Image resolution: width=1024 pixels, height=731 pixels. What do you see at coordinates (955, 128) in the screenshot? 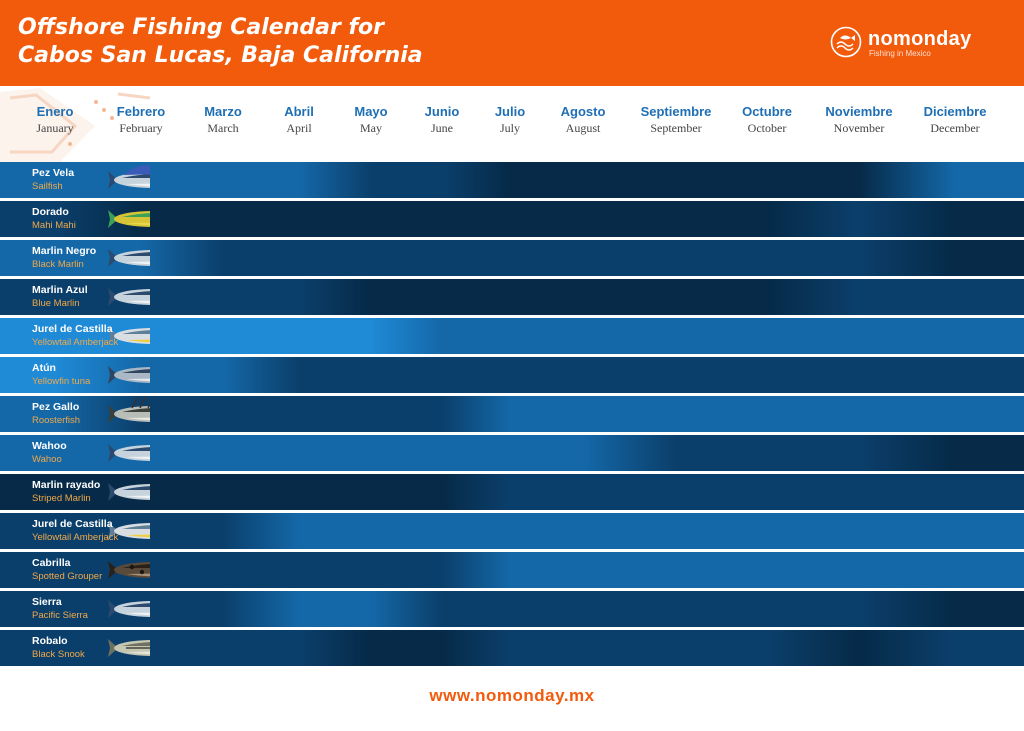
I see `month-label-en: December` at bounding box center [955, 128].